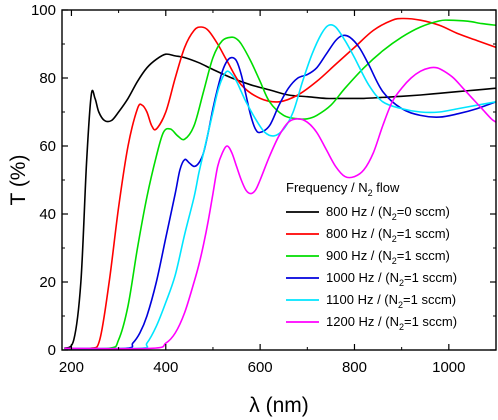  Describe the element at coordinates (423, 233) in the screenshot. I see `legend-label-1-part-2: =1 sccm)` at that location.